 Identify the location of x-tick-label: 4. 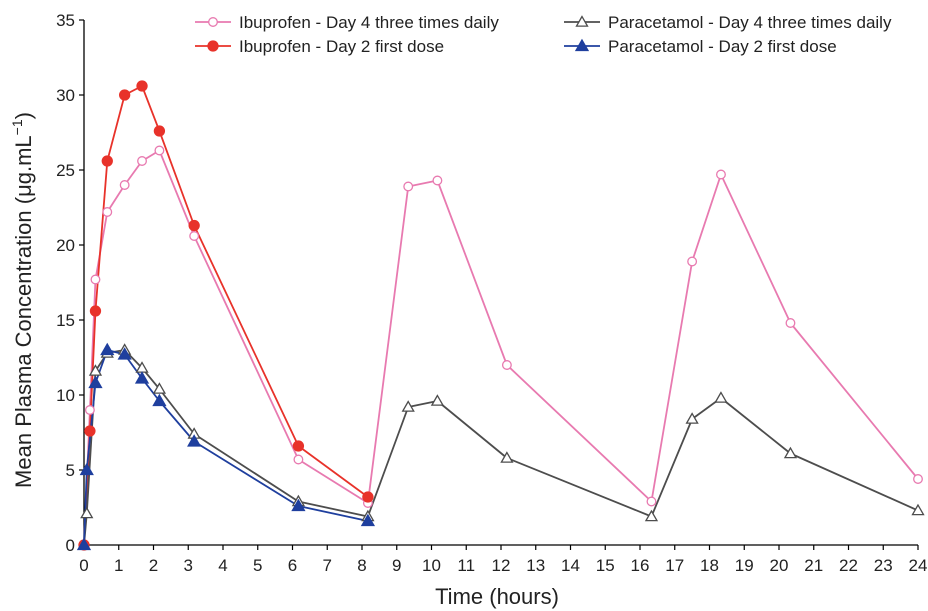
(222, 565).